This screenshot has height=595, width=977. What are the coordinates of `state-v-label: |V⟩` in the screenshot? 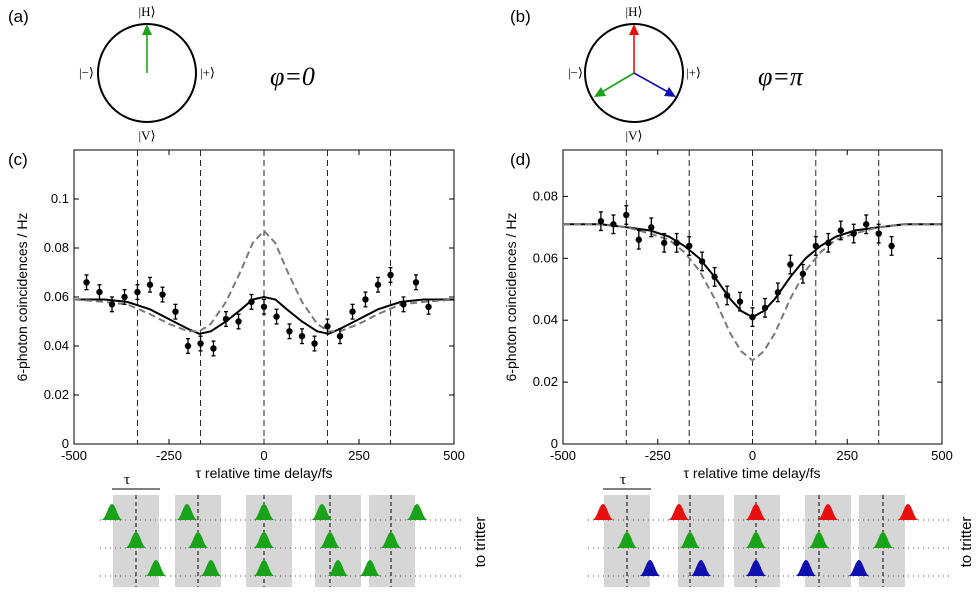 It's located at (146, 135).